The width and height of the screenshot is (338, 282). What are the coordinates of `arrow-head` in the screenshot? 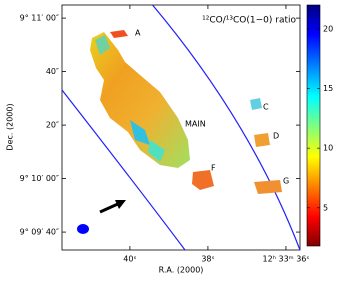 It's located at (120, 204).